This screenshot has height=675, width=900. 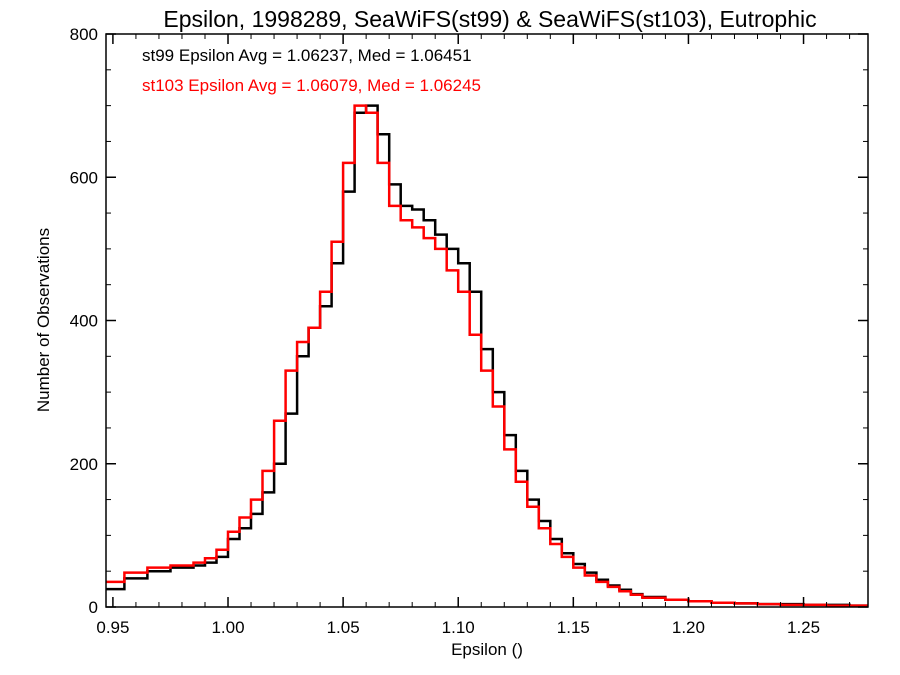 I want to click on x-tick-label: 1.00, so click(x=227, y=627).